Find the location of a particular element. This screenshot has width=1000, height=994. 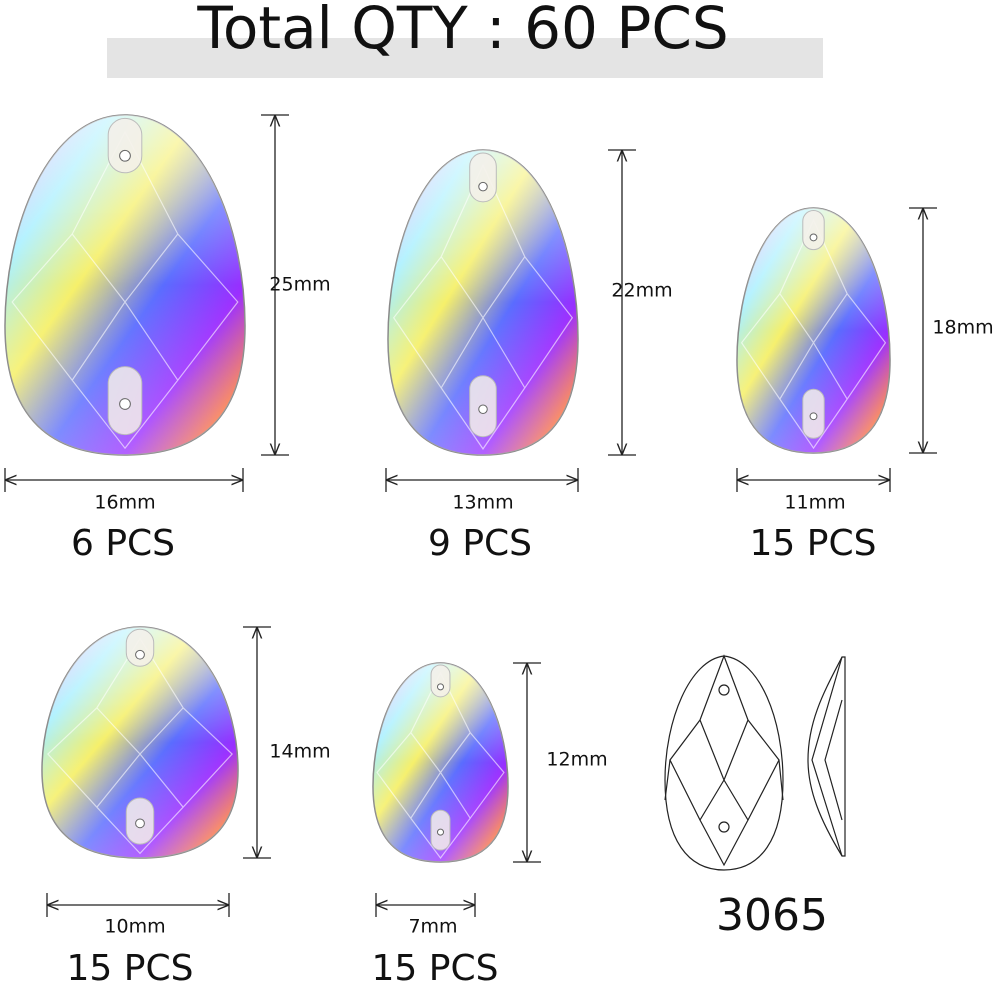

line-drawing is located at coordinates (755, 762).